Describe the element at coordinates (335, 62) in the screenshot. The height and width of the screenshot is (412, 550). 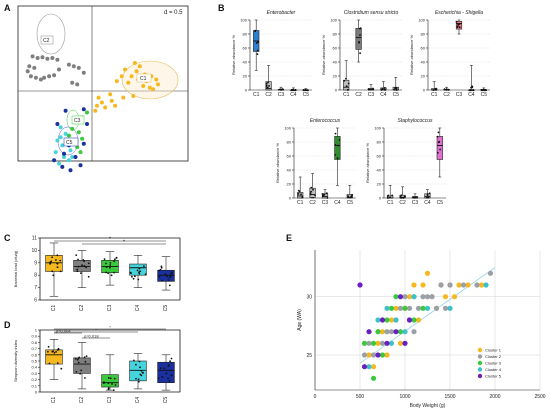
I see `panel-b-1-ytick-label-2: 40` at that location.